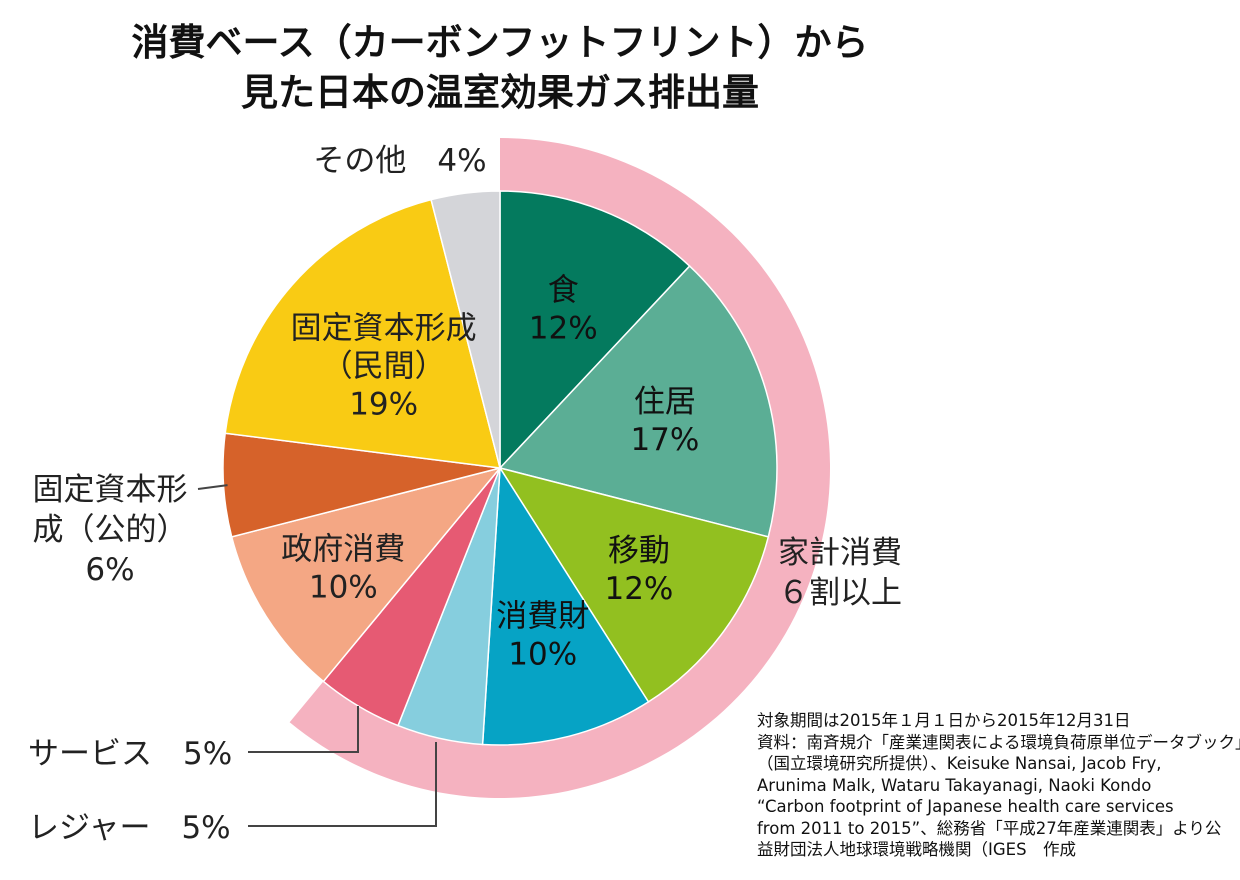 This screenshot has width=1240, height=880. Describe the element at coordinates (500, 92) in the screenshot. I see `chart-title-line-2: 見た日本の温室効果ガス排出量` at that location.